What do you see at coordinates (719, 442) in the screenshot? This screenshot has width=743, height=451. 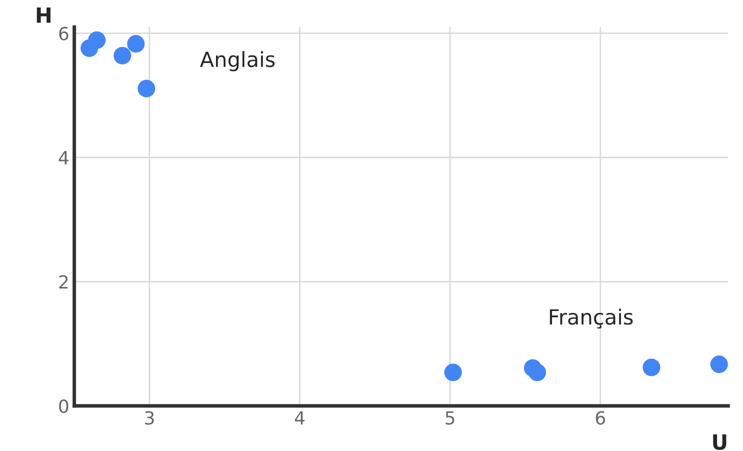 I see `x-axis-title: U` at bounding box center [719, 442].